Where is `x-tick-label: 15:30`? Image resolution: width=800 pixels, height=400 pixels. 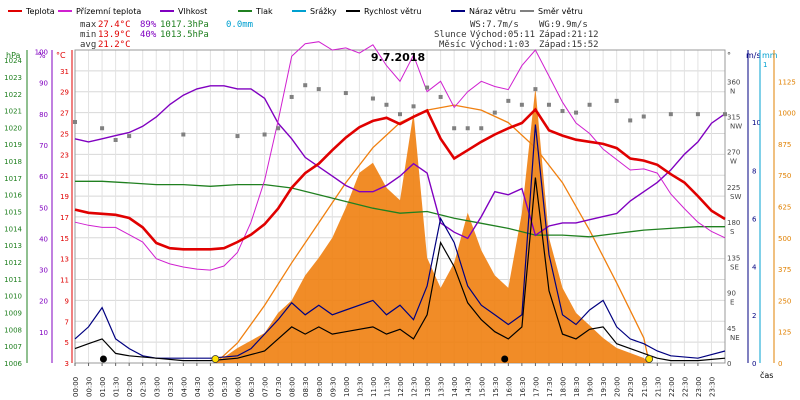 x-tick-label: 15:30 is located at coordinates (496, 387).